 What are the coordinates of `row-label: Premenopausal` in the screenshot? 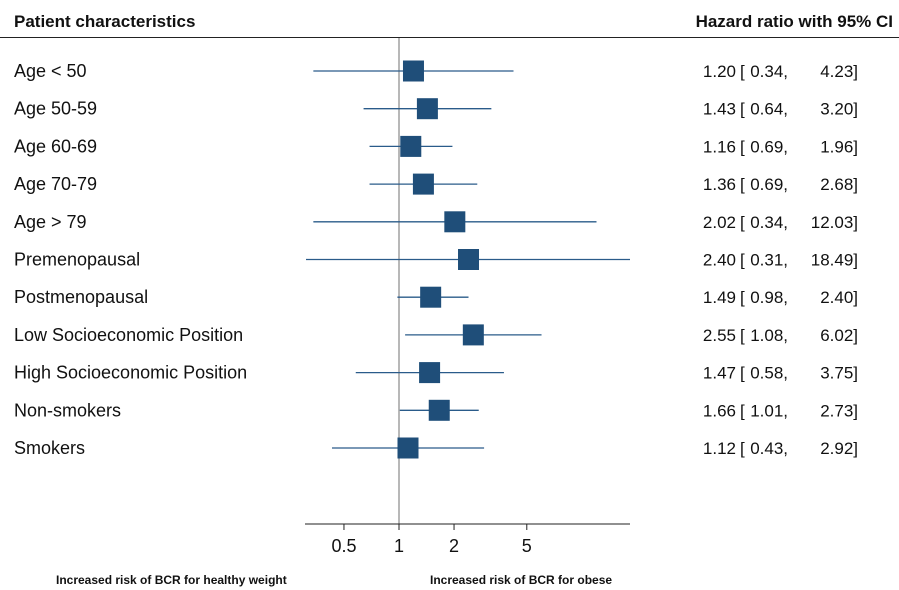 It's located at (77, 260).